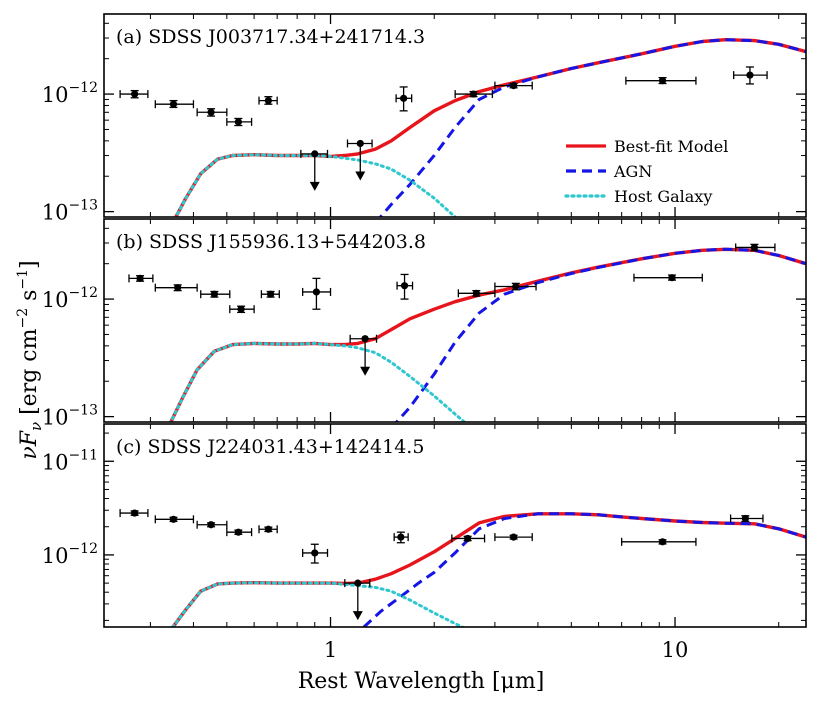  I want to click on y-tick-label: 10−13, so click(70, 211).